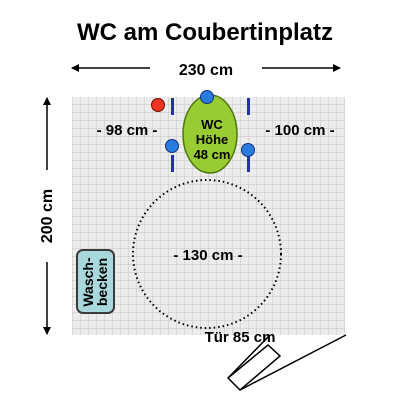 This screenshot has height=400, width=400. What do you see at coordinates (172, 163) in the screenshot?
I see `grab-bar-left-lower` at bounding box center [172, 163].